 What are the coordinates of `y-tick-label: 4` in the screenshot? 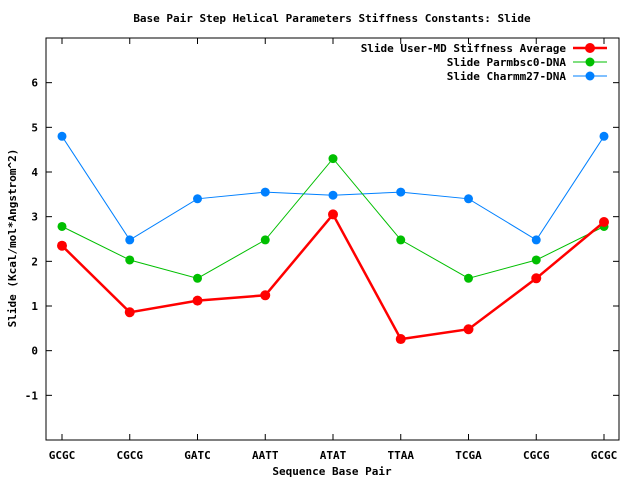 It's located at (34, 172).